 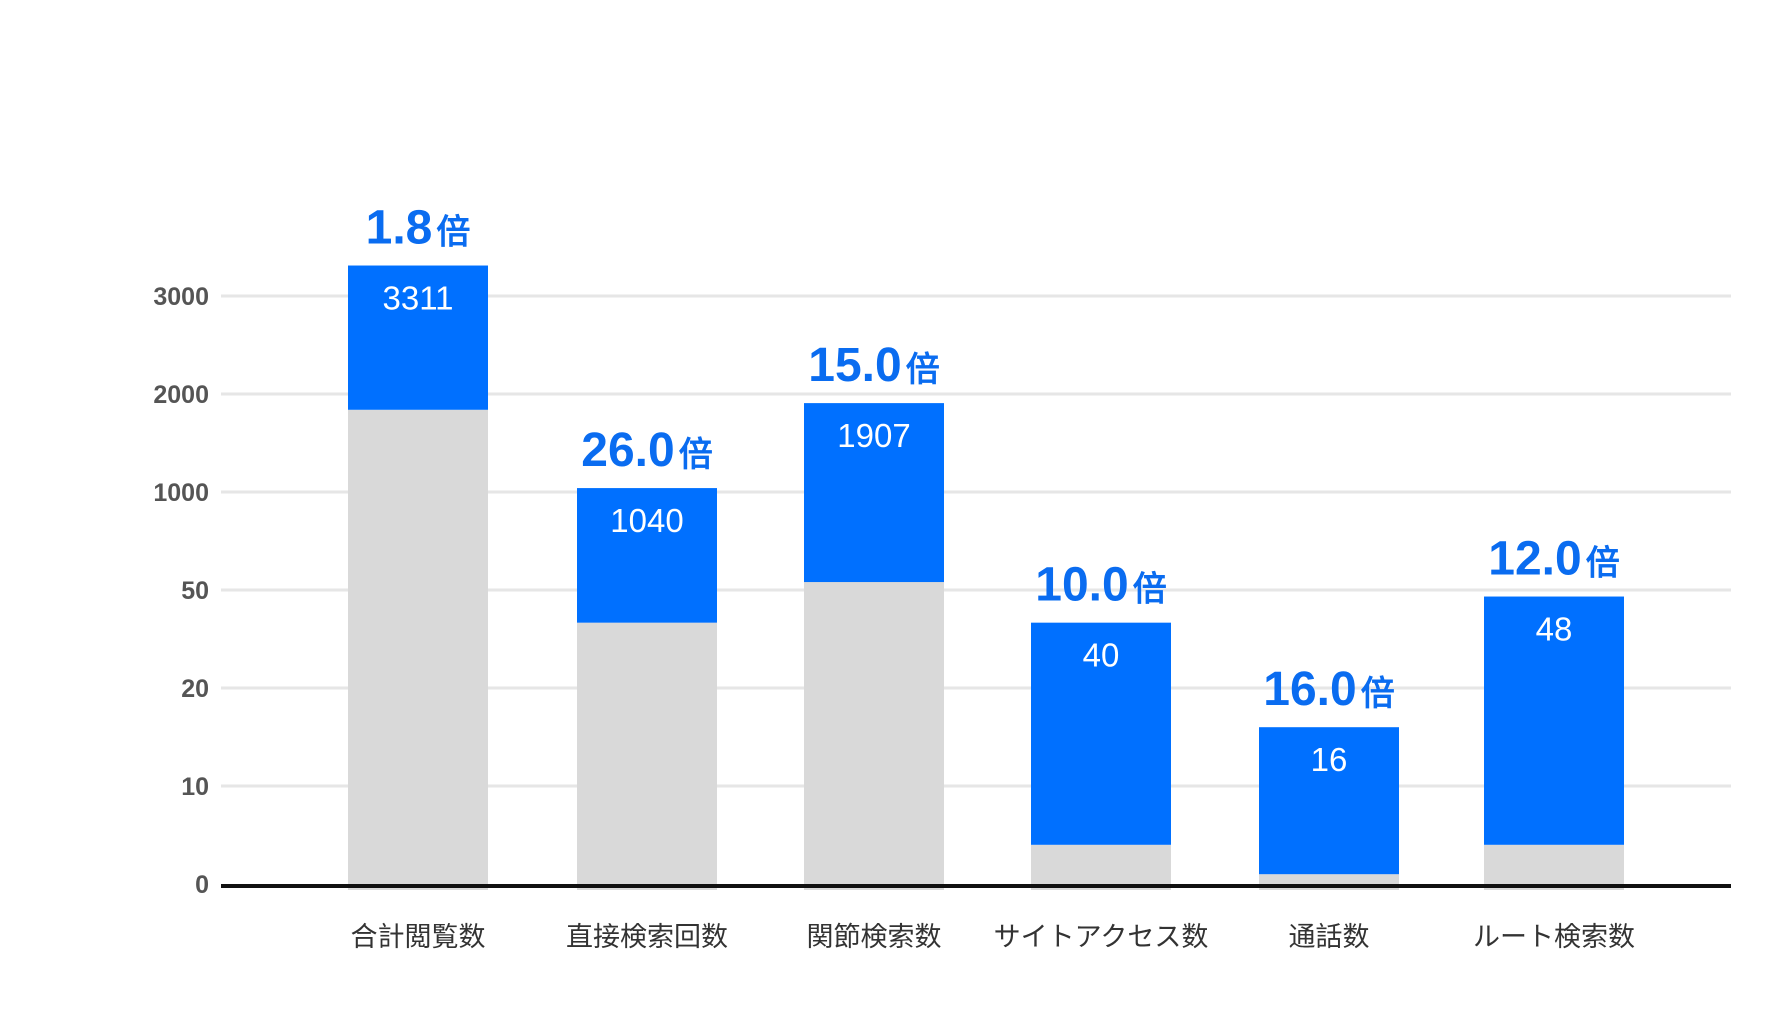 What do you see at coordinates (1329, 937) in the screenshot?
I see `x-category-label: 通話数` at bounding box center [1329, 937].